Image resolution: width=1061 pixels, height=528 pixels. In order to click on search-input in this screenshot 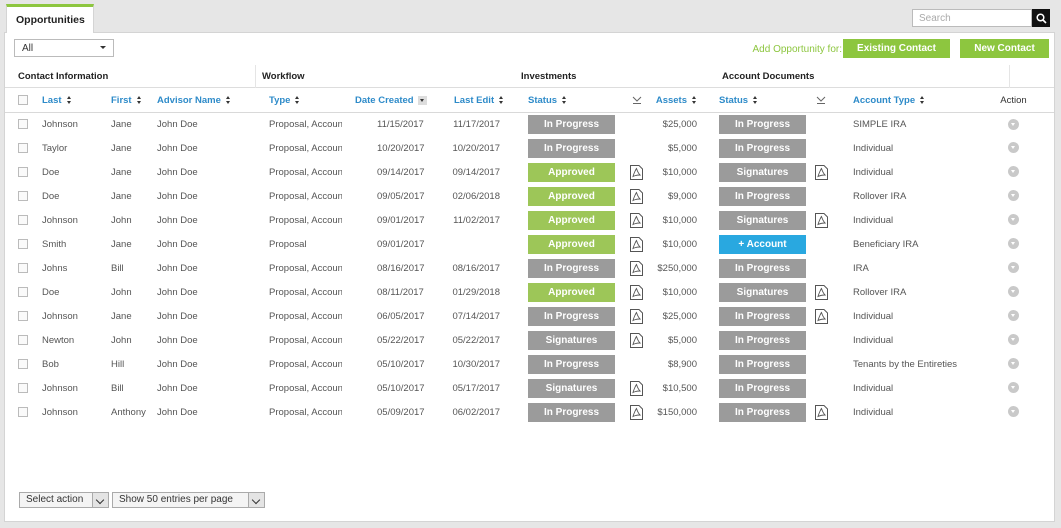, I will do `click(972, 18)`.